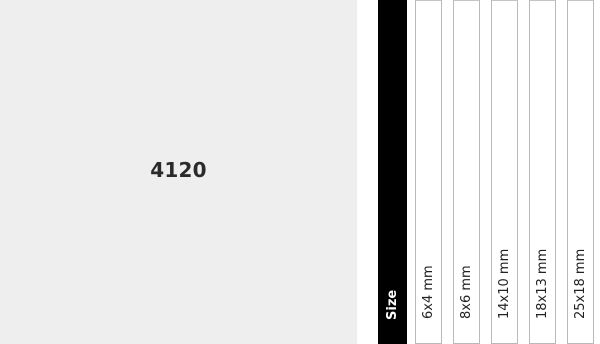 The width and height of the screenshot is (600, 344). What do you see at coordinates (504, 283) in the screenshot?
I see `size-option-label: 14x10 mm` at bounding box center [504, 283].